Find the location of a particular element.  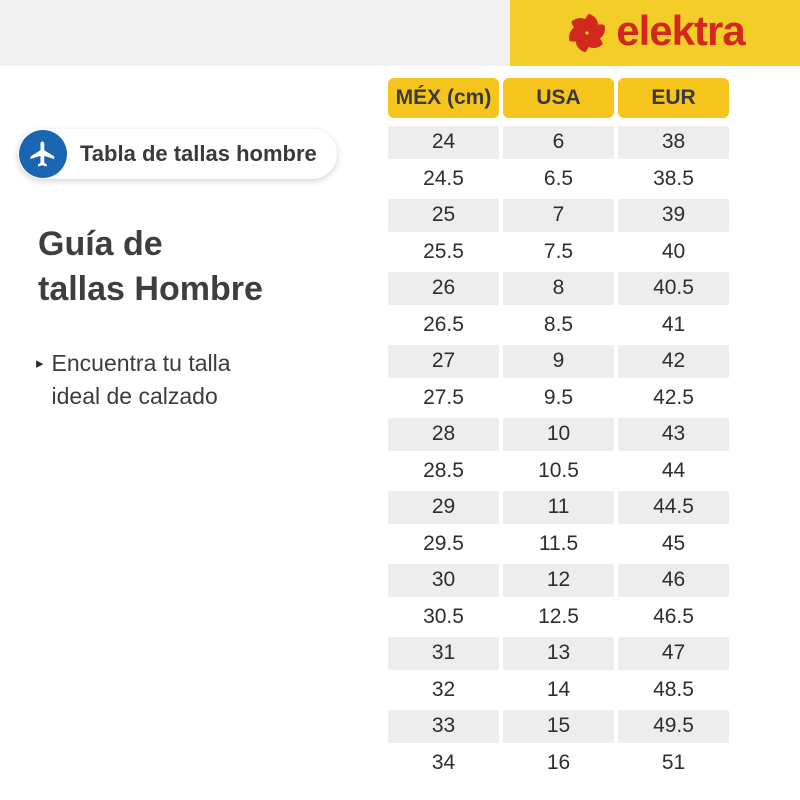

table-cell: 26 is located at coordinates (443, 288).